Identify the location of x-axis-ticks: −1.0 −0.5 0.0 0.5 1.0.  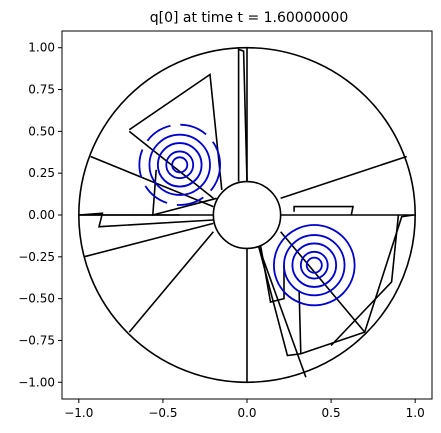
(244, 409).